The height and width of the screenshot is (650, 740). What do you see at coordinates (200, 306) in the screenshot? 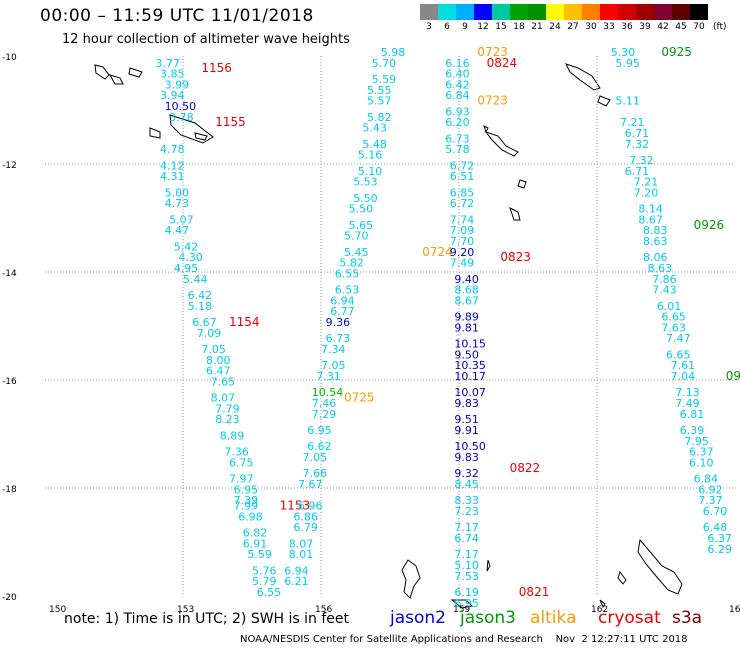
I see `swh-value: 5.18` at bounding box center [200, 306].